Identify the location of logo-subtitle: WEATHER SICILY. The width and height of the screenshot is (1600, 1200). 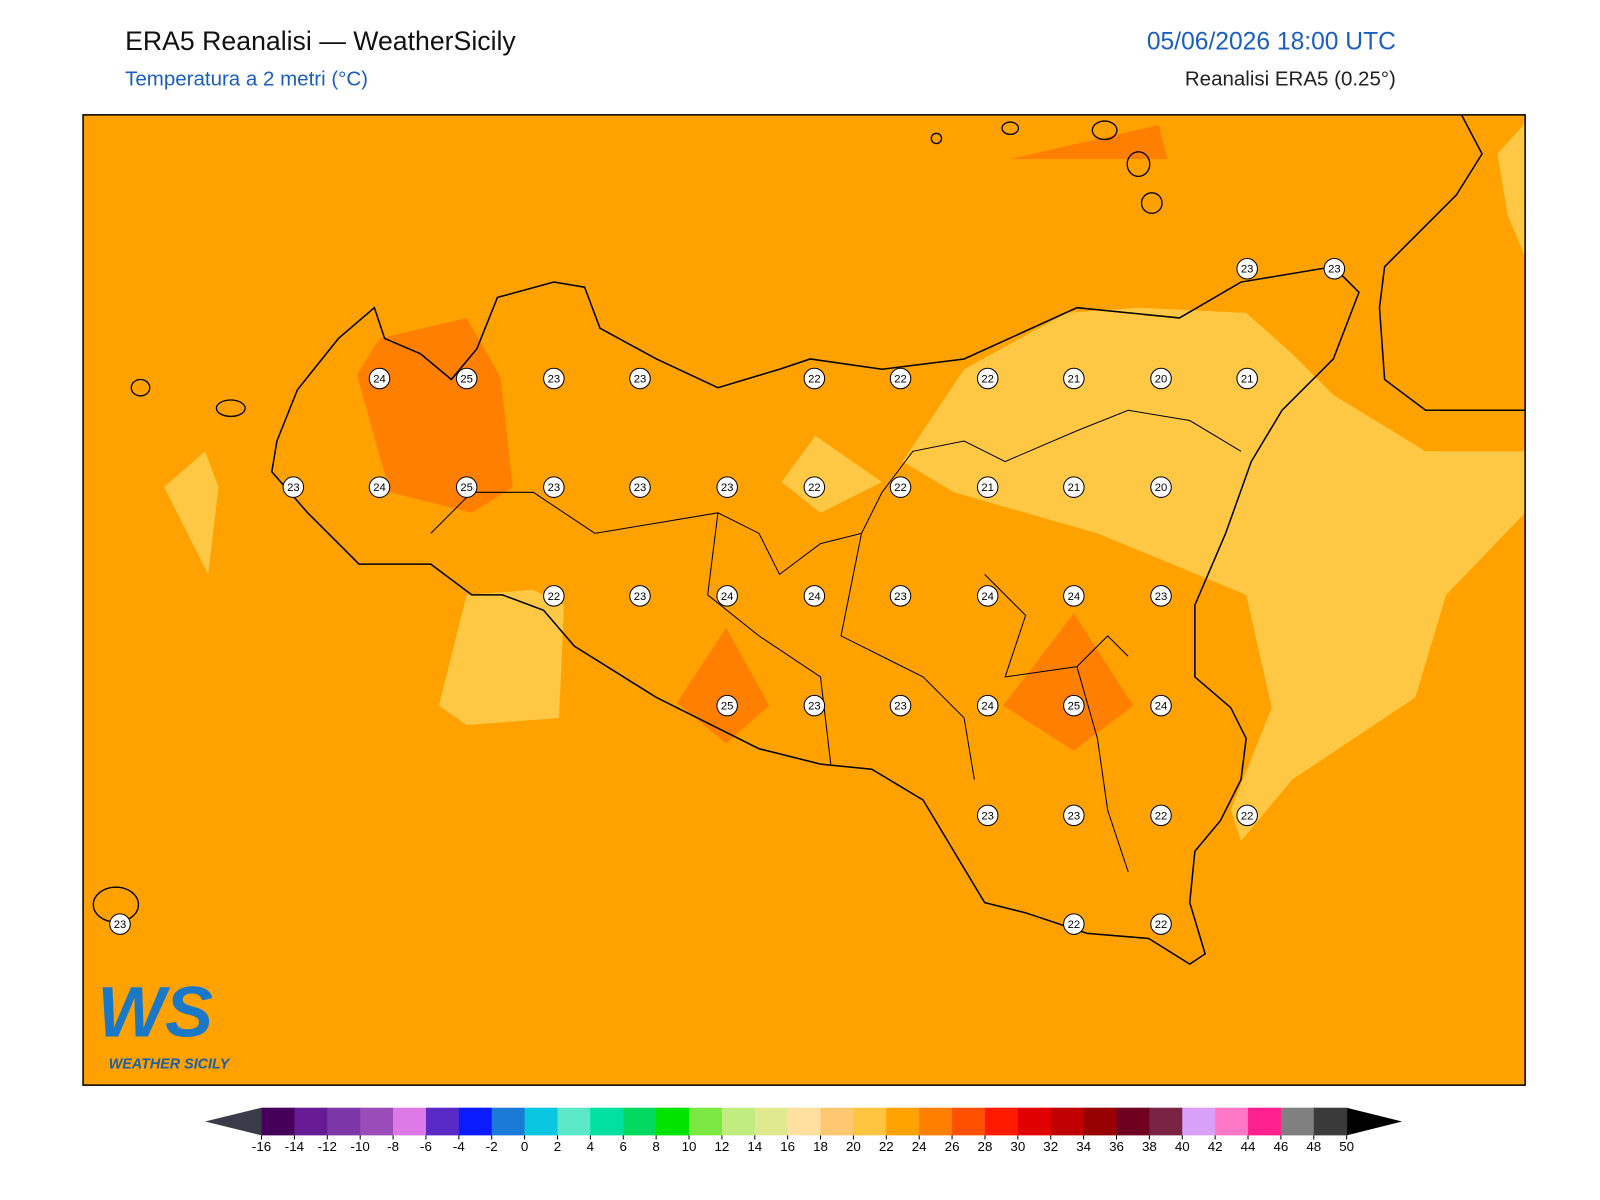
(170, 1064).